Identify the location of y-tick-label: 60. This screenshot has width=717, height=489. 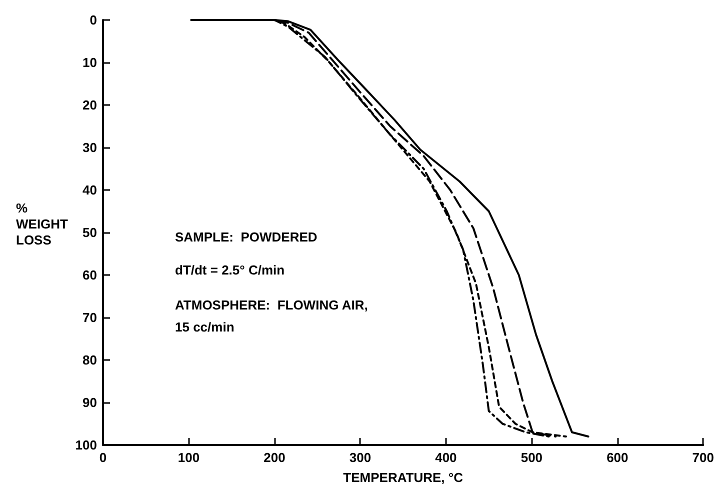
(89, 275).